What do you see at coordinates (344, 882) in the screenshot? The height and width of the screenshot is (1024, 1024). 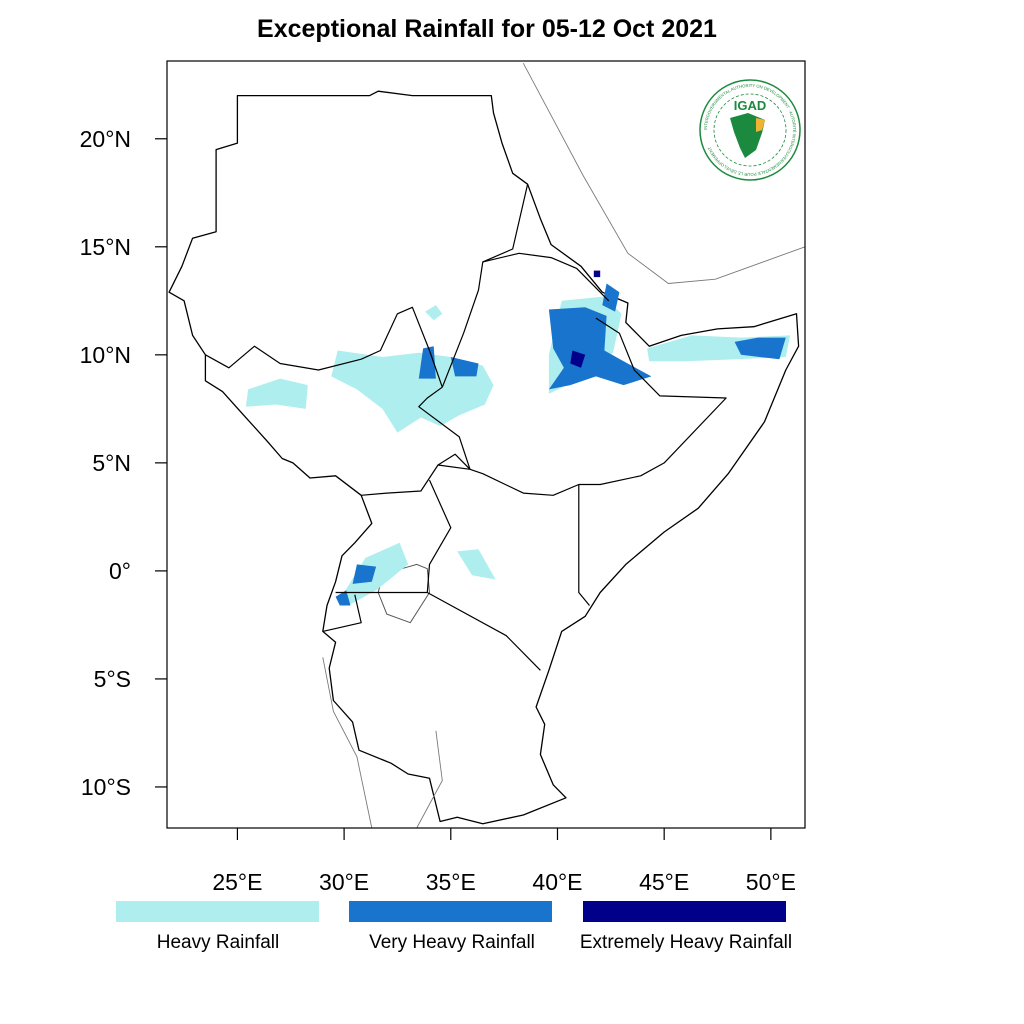 I see `x-tick-label: 30°E` at bounding box center [344, 882].